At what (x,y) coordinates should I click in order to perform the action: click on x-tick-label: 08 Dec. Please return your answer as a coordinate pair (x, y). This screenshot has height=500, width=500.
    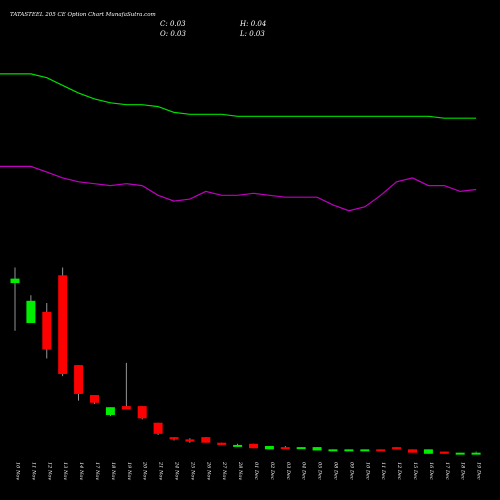
    Looking at the image, I should click on (336, 471).